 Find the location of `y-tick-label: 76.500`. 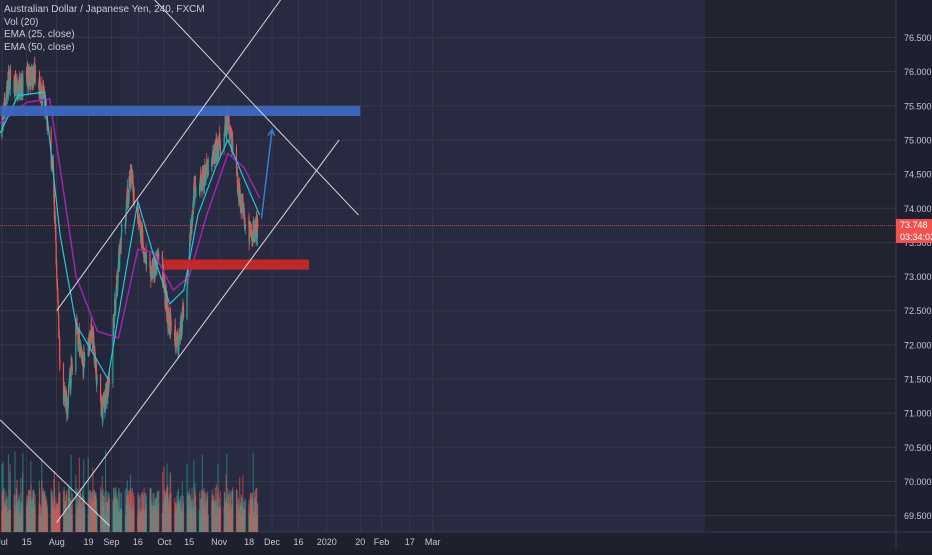

y-tick-label: 76.500 is located at coordinates (918, 38).